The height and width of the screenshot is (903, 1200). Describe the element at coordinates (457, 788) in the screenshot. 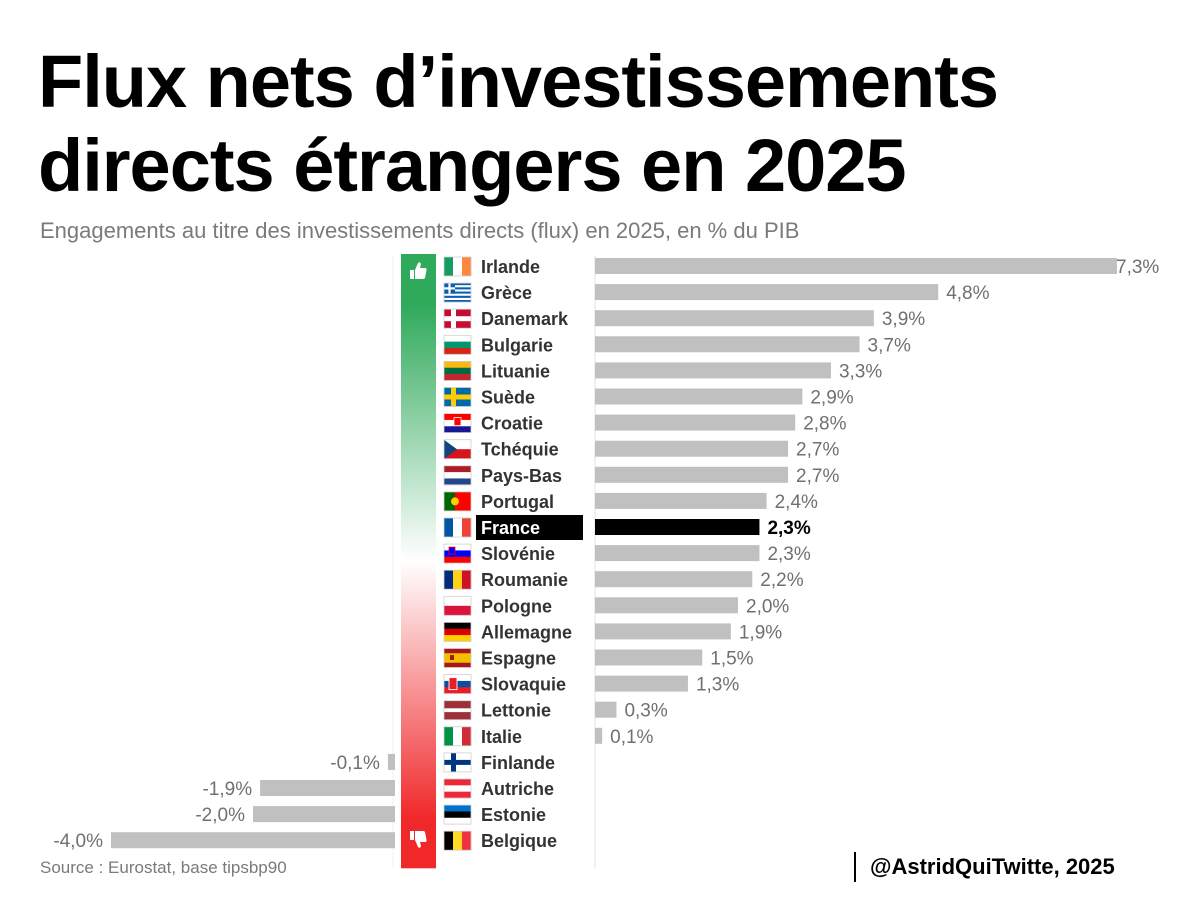

I see `austria-flag-icon` at that location.